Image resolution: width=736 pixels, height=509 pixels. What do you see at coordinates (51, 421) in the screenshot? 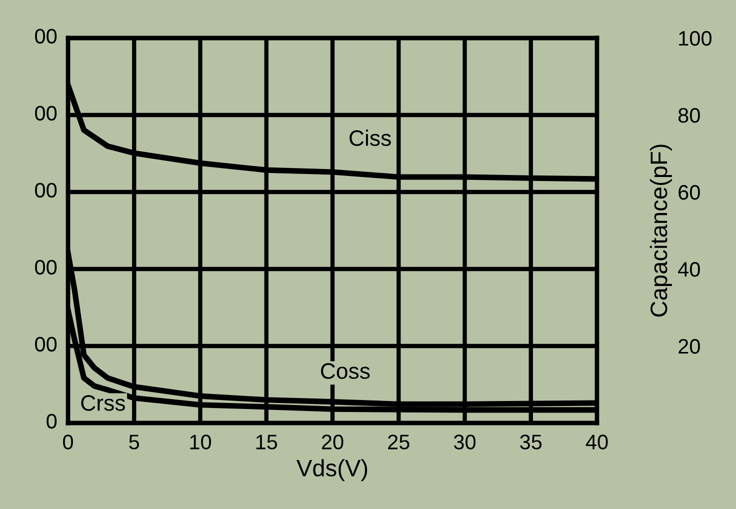
I see `text: 0` at bounding box center [51, 421].